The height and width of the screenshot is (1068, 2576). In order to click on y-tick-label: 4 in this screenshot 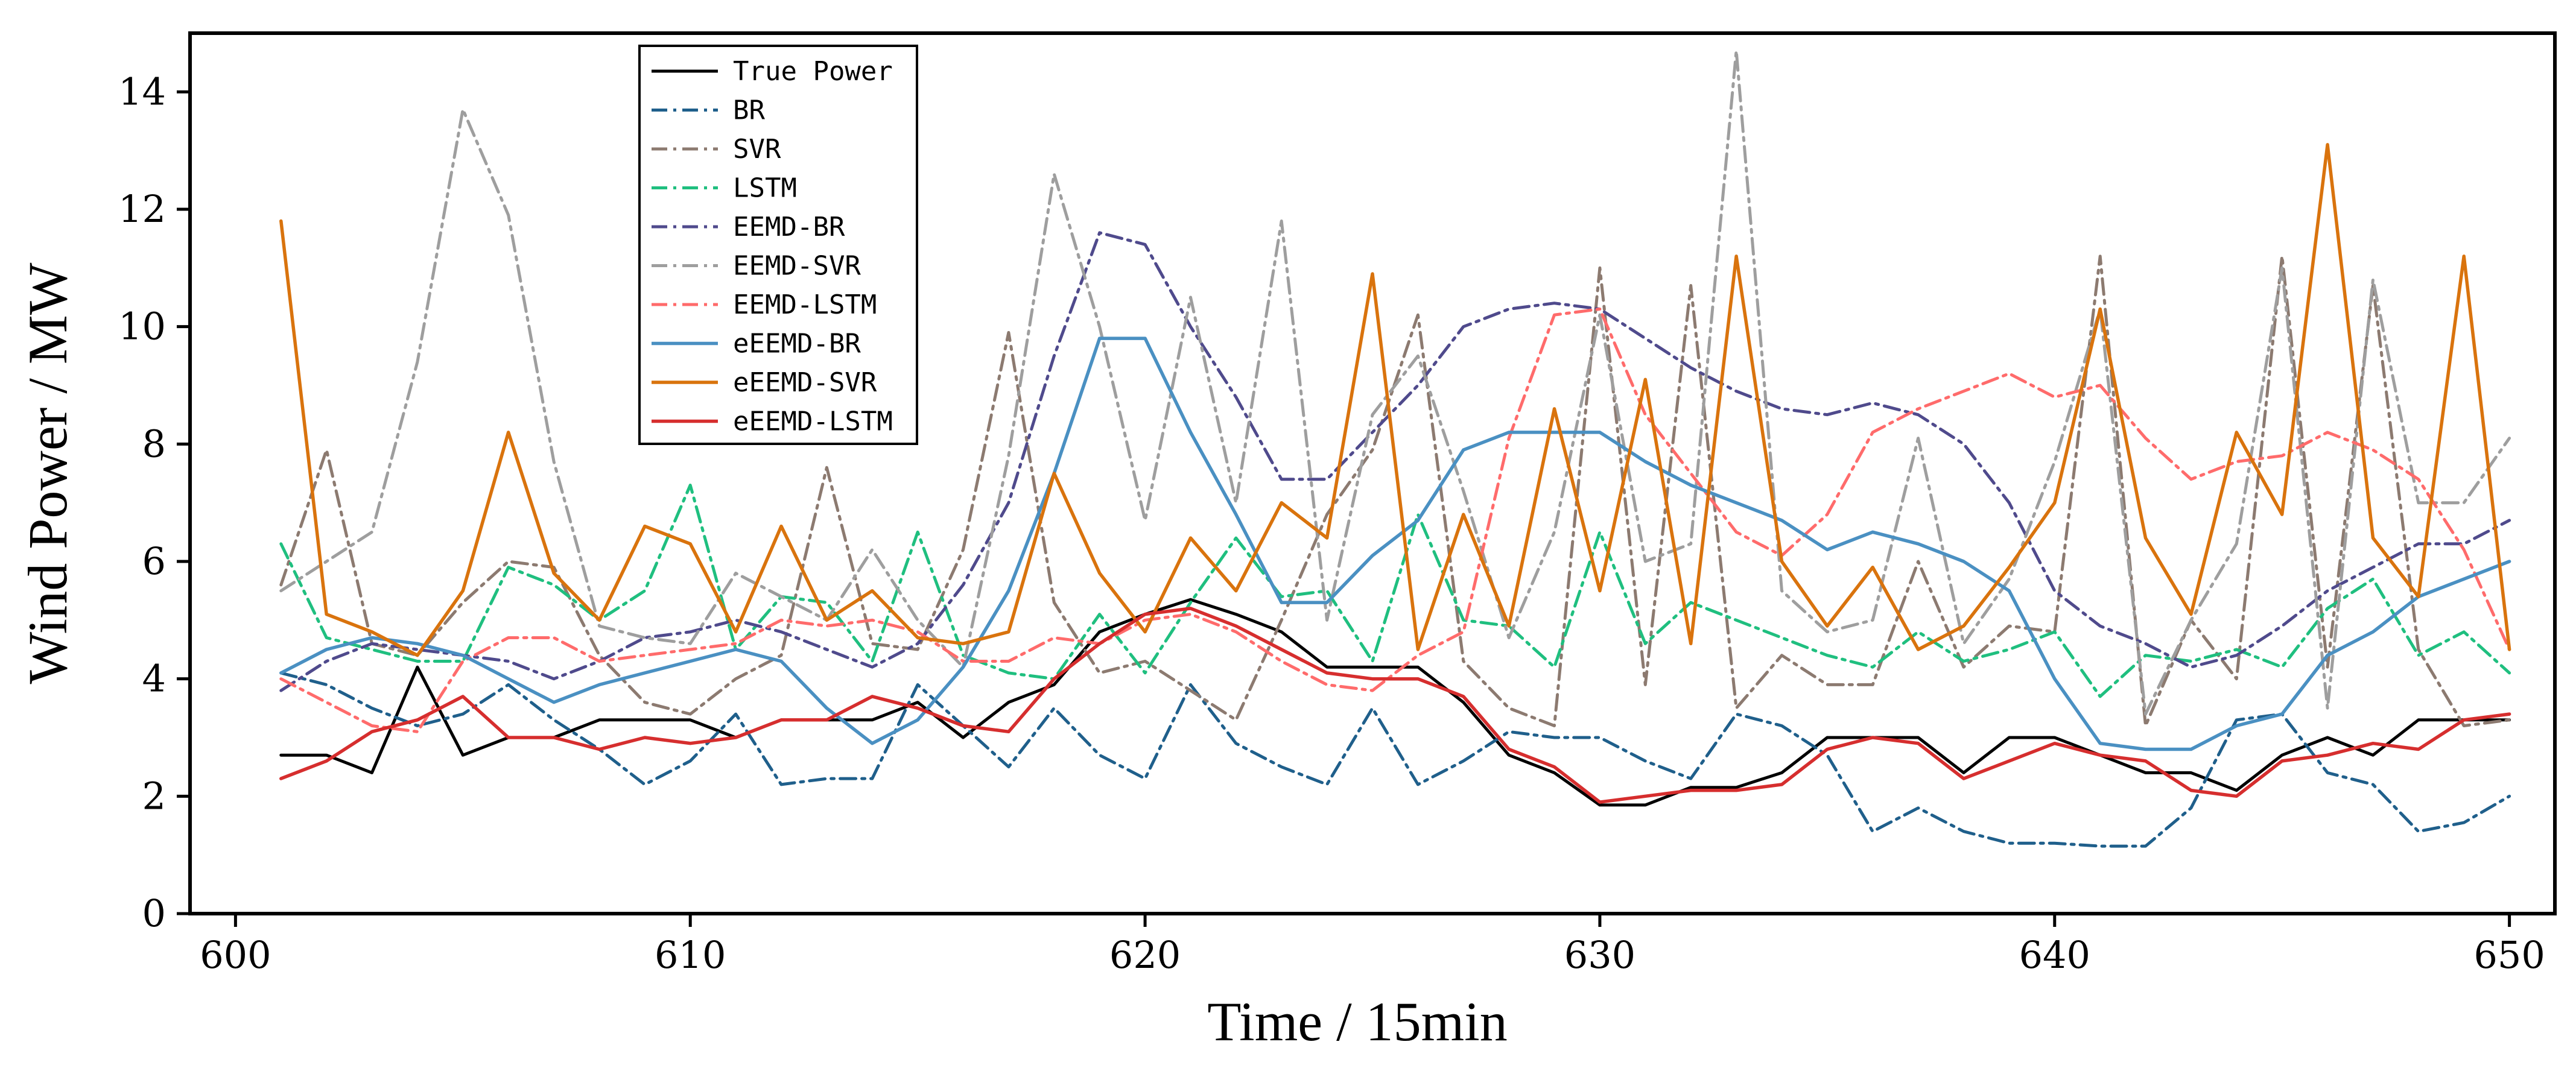, I will do `click(154, 679)`.